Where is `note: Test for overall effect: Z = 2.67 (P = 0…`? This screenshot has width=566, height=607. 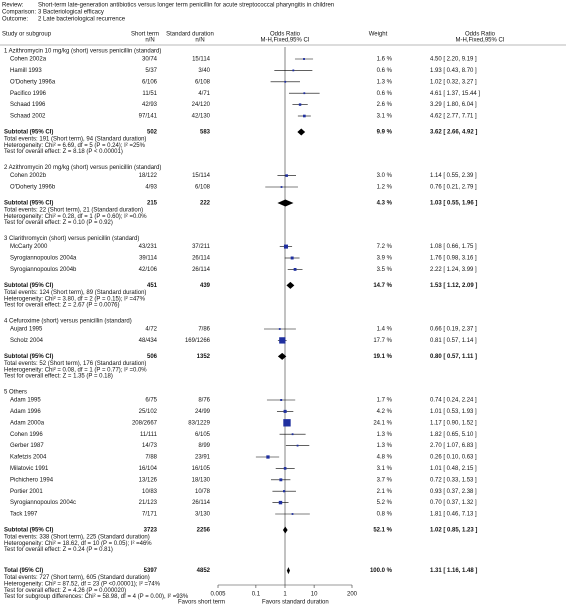 note: Test for overall effect: Z = 2.67 (P = 0… is located at coordinates (62, 306).